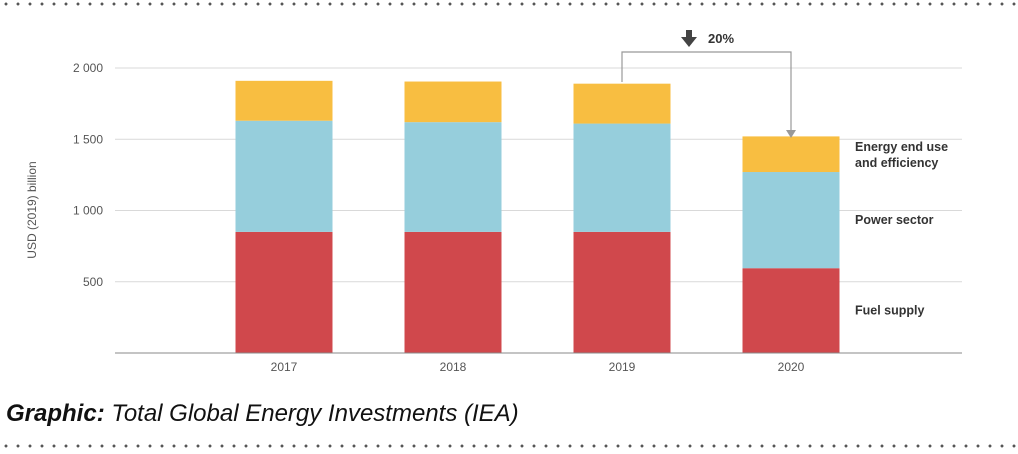 This screenshot has height=454, width=1018. Describe the element at coordinates (791, 154) in the screenshot. I see `bar-segment-2020-energy-end-use-and-efficiency` at that location.